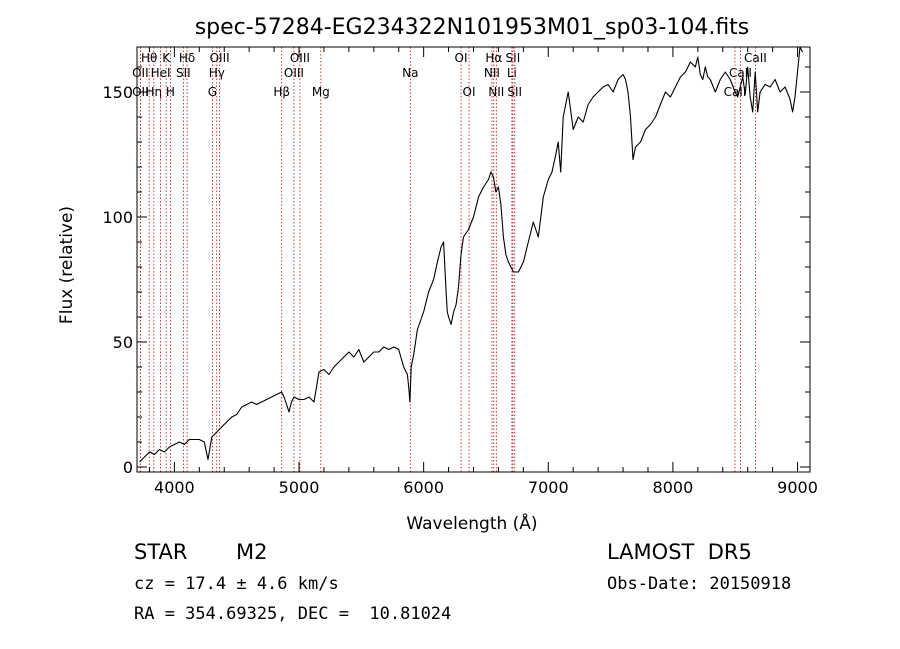 This screenshot has height=649, width=900. What do you see at coordinates (410, 73) in the screenshot?
I see `line-label-16: Na` at bounding box center [410, 73].